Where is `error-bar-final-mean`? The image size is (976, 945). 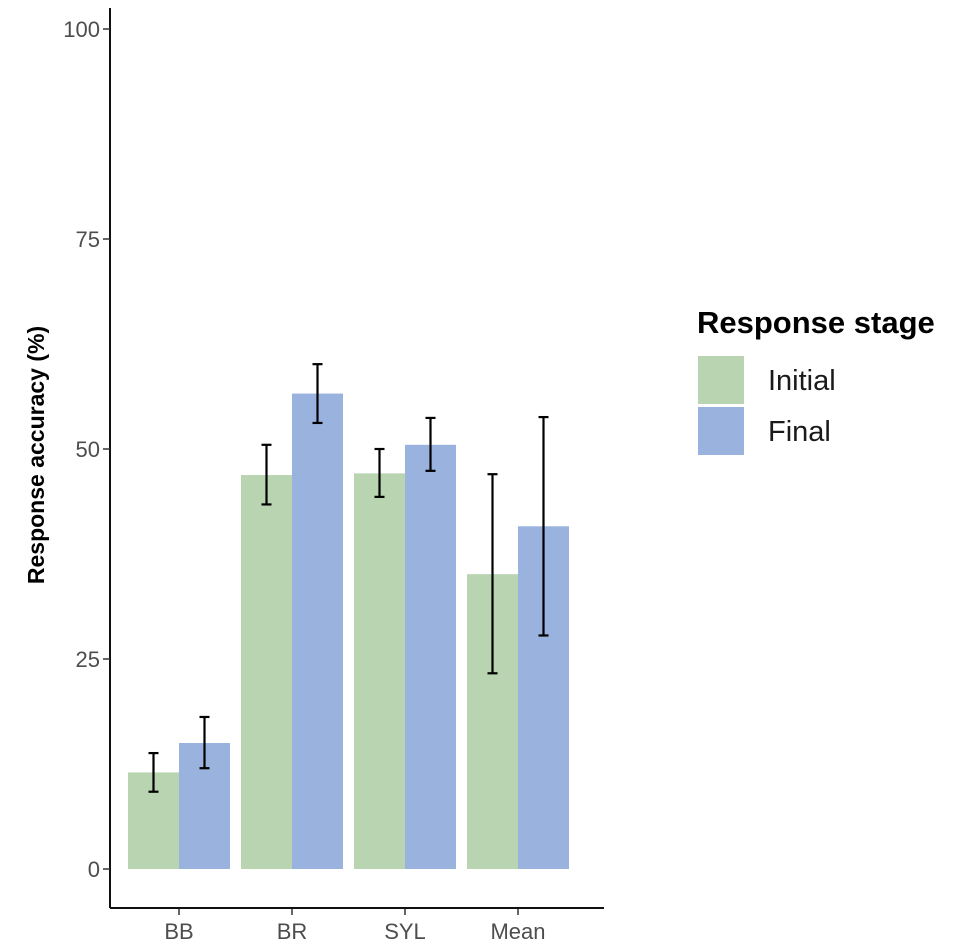
error-bar-final-mean is located at coordinates (543, 526).